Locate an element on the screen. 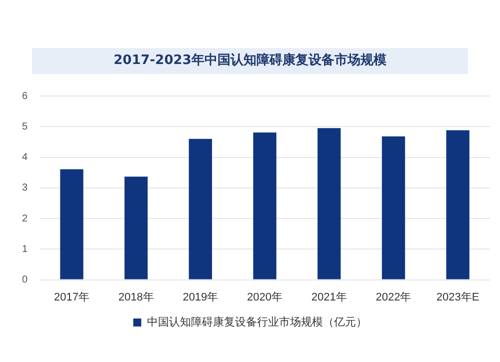 This screenshot has height=362, width=500. legend-label: 中国认知障碍康复设备行业市场规模（亿元） is located at coordinates (256, 321).